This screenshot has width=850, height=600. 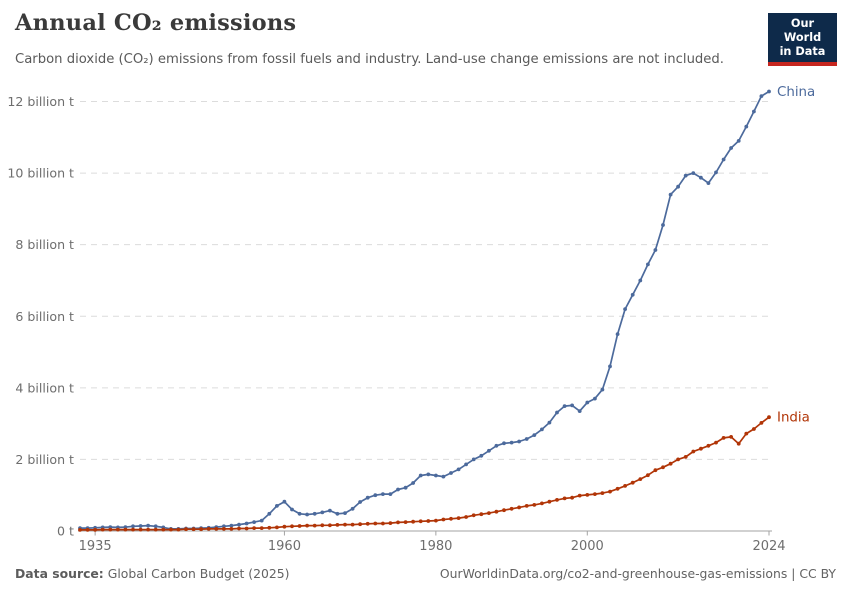 I want to click on y-axis-tick-label: 4 billion t, so click(x=44, y=387).